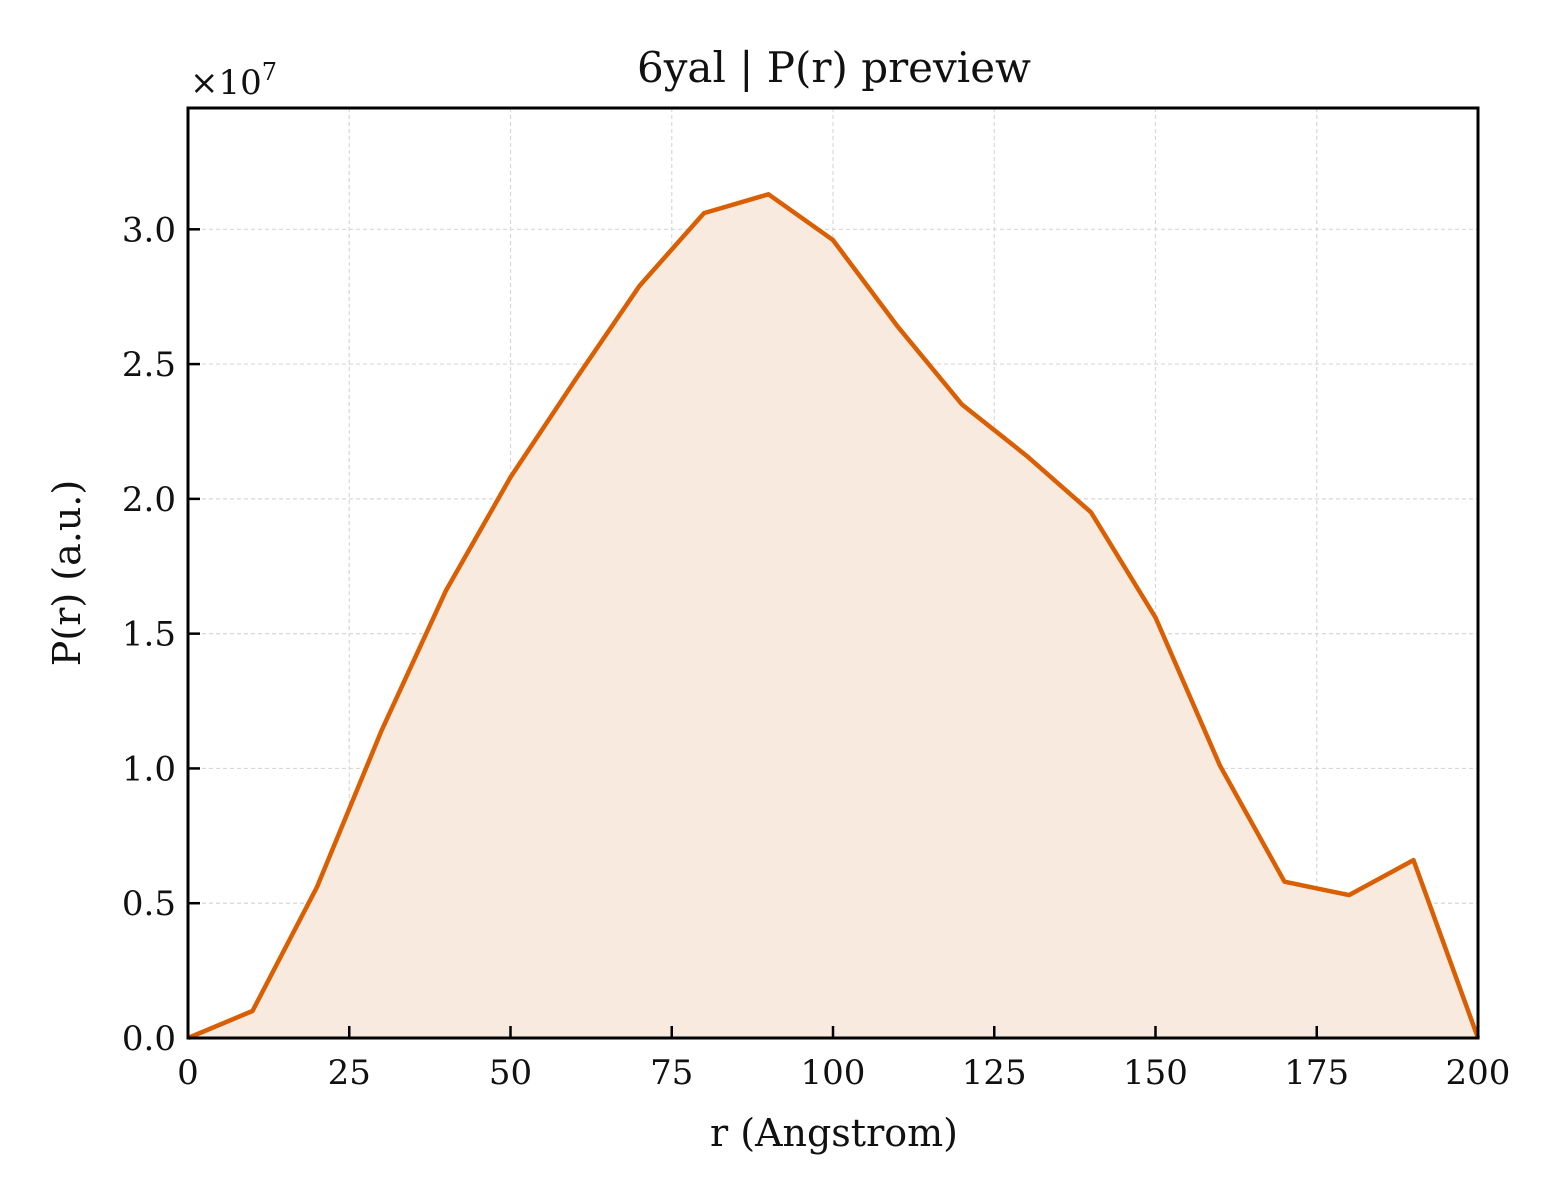 This screenshot has width=1560, height=1200. Describe the element at coordinates (1155, 1073) in the screenshot. I see `x-tick-label: 150` at that location.